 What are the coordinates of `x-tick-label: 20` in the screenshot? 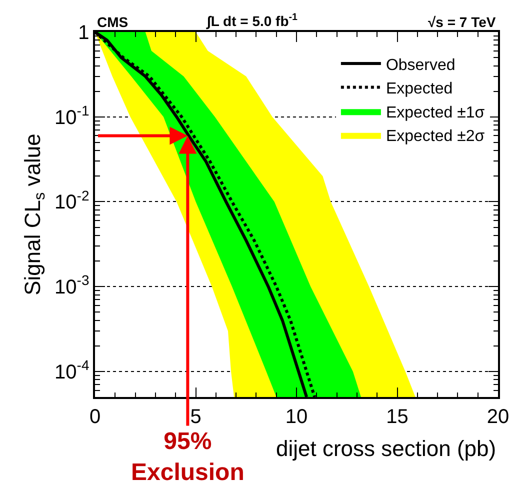 It's located at (498, 417).